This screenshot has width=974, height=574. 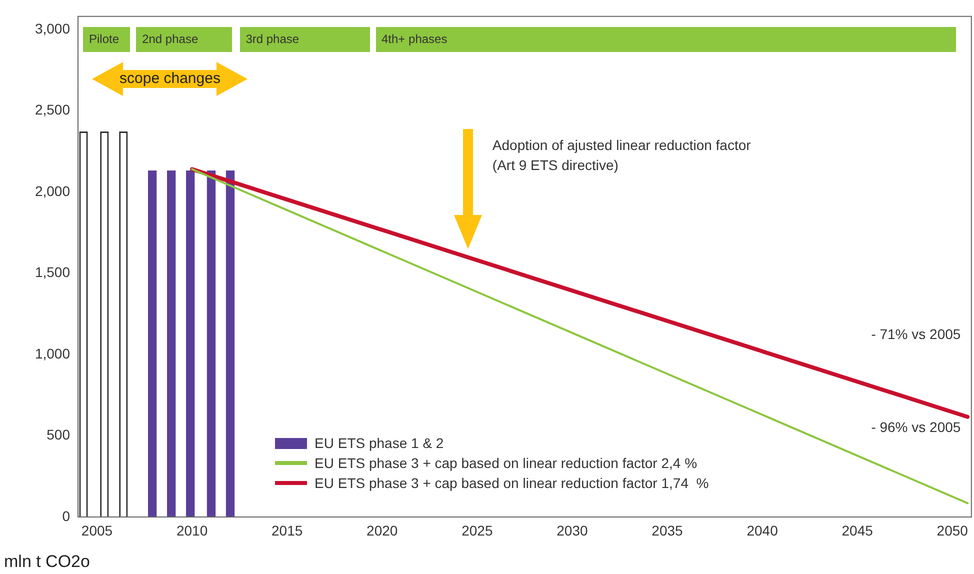 I want to click on x-tick-label: 2040, so click(x=762, y=530).